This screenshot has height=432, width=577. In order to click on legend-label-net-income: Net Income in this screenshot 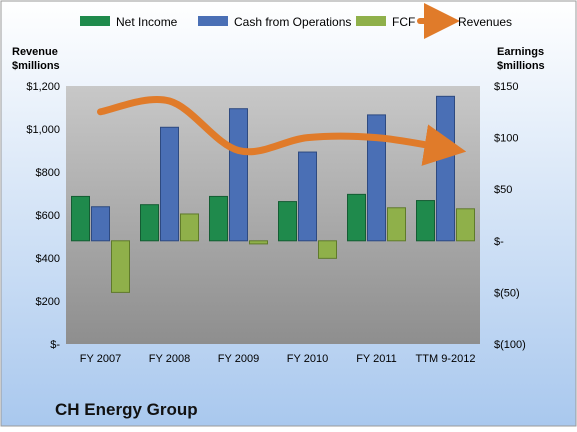, I will do `click(147, 22)`.